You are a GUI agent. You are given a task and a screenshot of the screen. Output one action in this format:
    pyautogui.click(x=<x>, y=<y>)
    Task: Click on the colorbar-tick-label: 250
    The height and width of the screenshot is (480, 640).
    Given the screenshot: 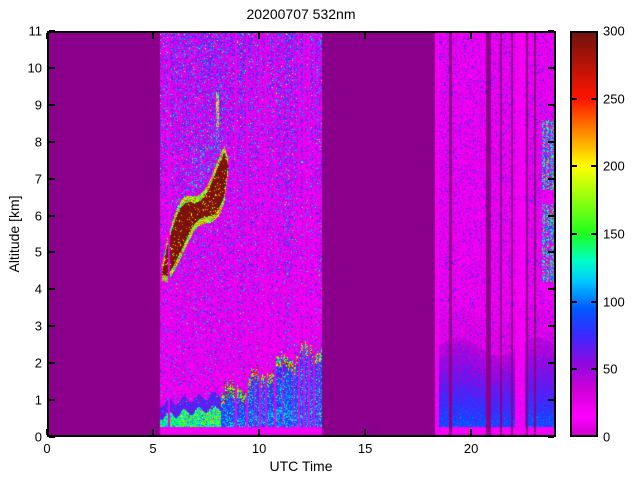 What is the action you would take?
    pyautogui.click(x=614, y=99)
    